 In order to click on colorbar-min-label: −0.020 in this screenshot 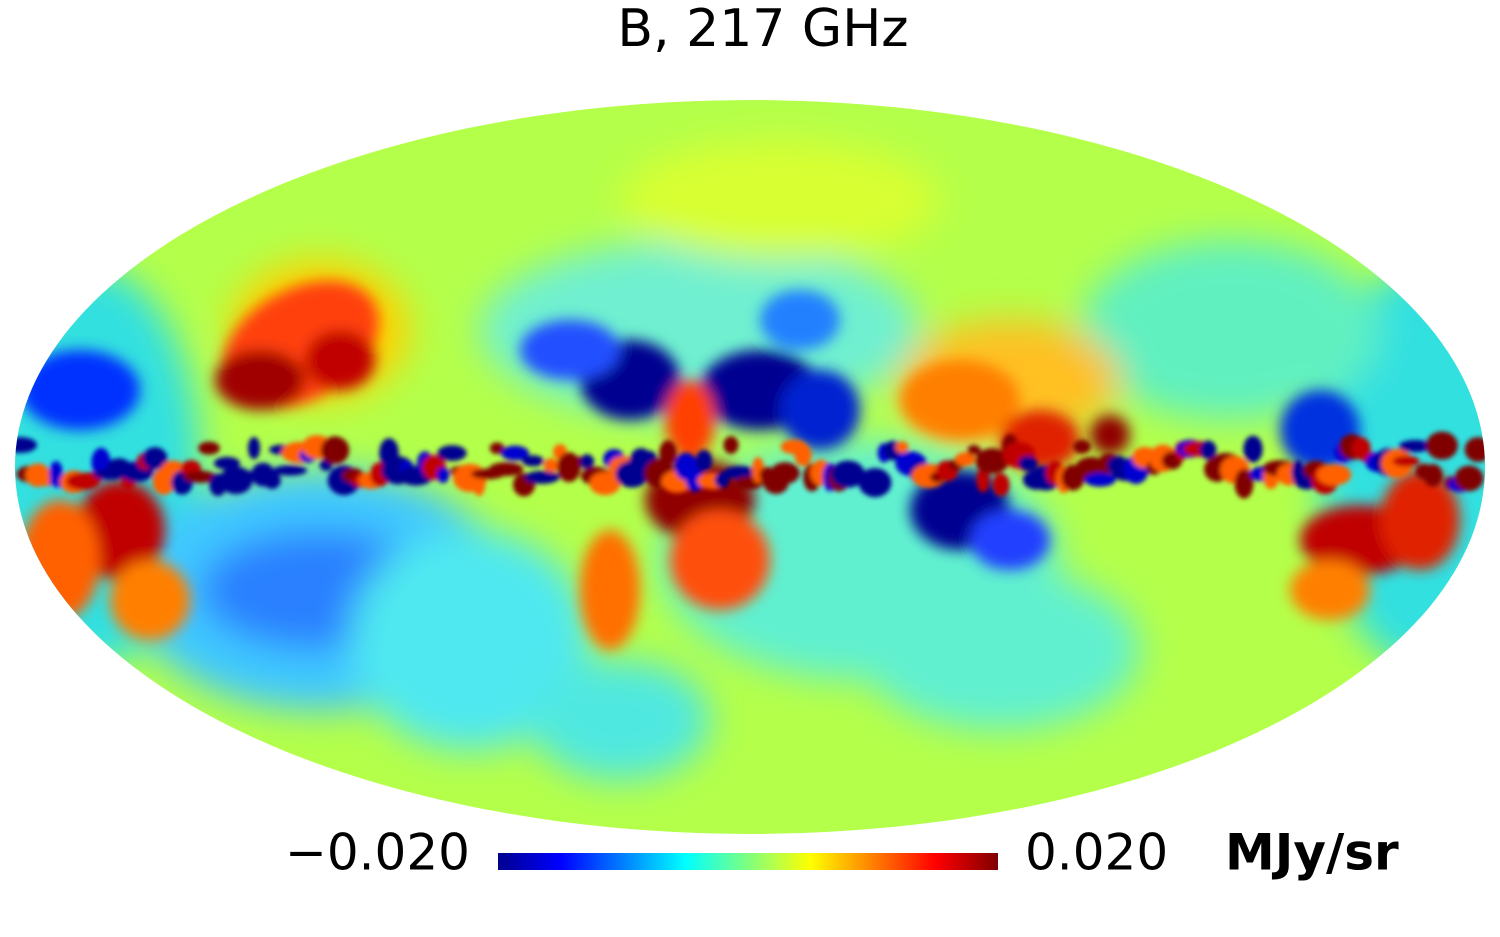, I will do `click(377, 853)`.